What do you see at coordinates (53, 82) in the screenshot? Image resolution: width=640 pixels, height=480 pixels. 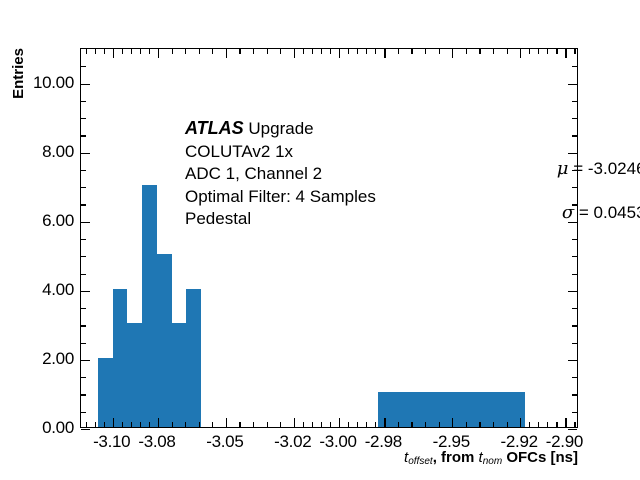 I see `y-tick-label: 10.00` at bounding box center [53, 82].